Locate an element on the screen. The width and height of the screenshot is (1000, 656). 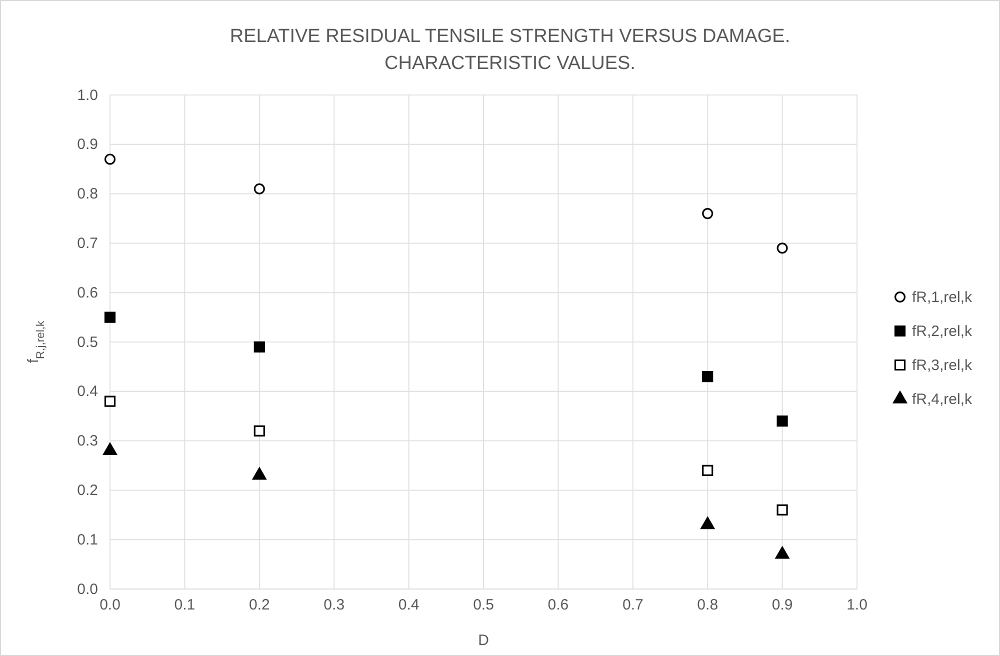
x-tick-label: 0.7 is located at coordinates (633, 605).